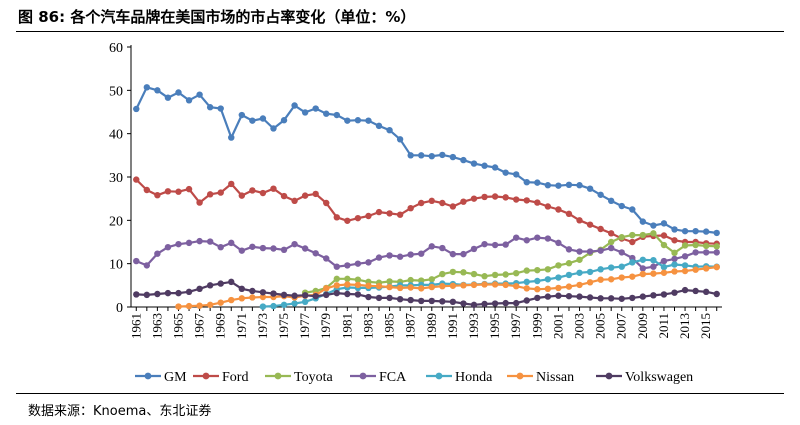 The image size is (800, 425). Describe the element at coordinates (663, 326) in the screenshot. I see `x-tick-label: 2011` at that location.